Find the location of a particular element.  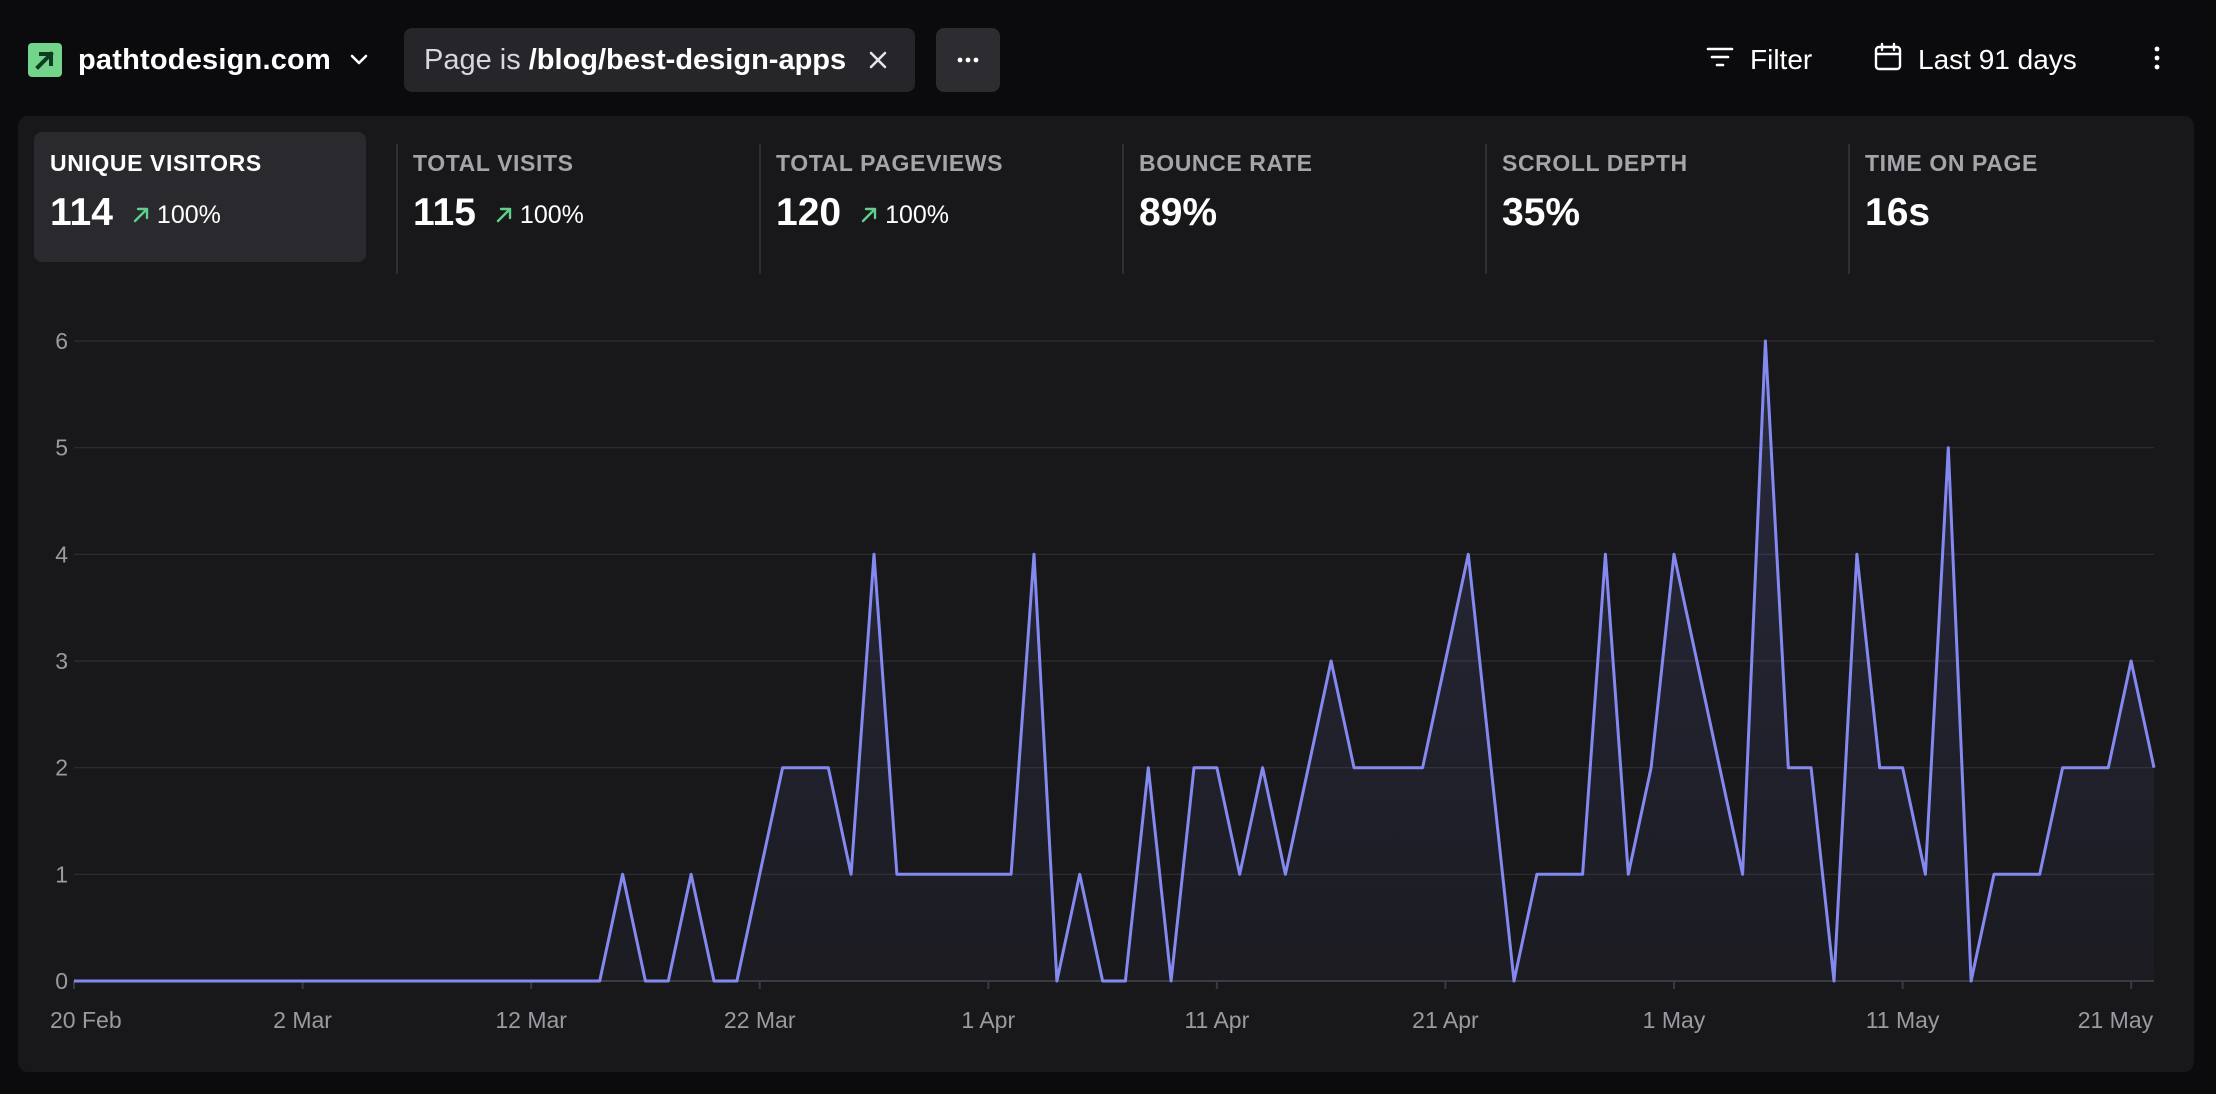

stat-total-visits: TOTAL VISITS 115 100% is located at coordinates (563, 197).